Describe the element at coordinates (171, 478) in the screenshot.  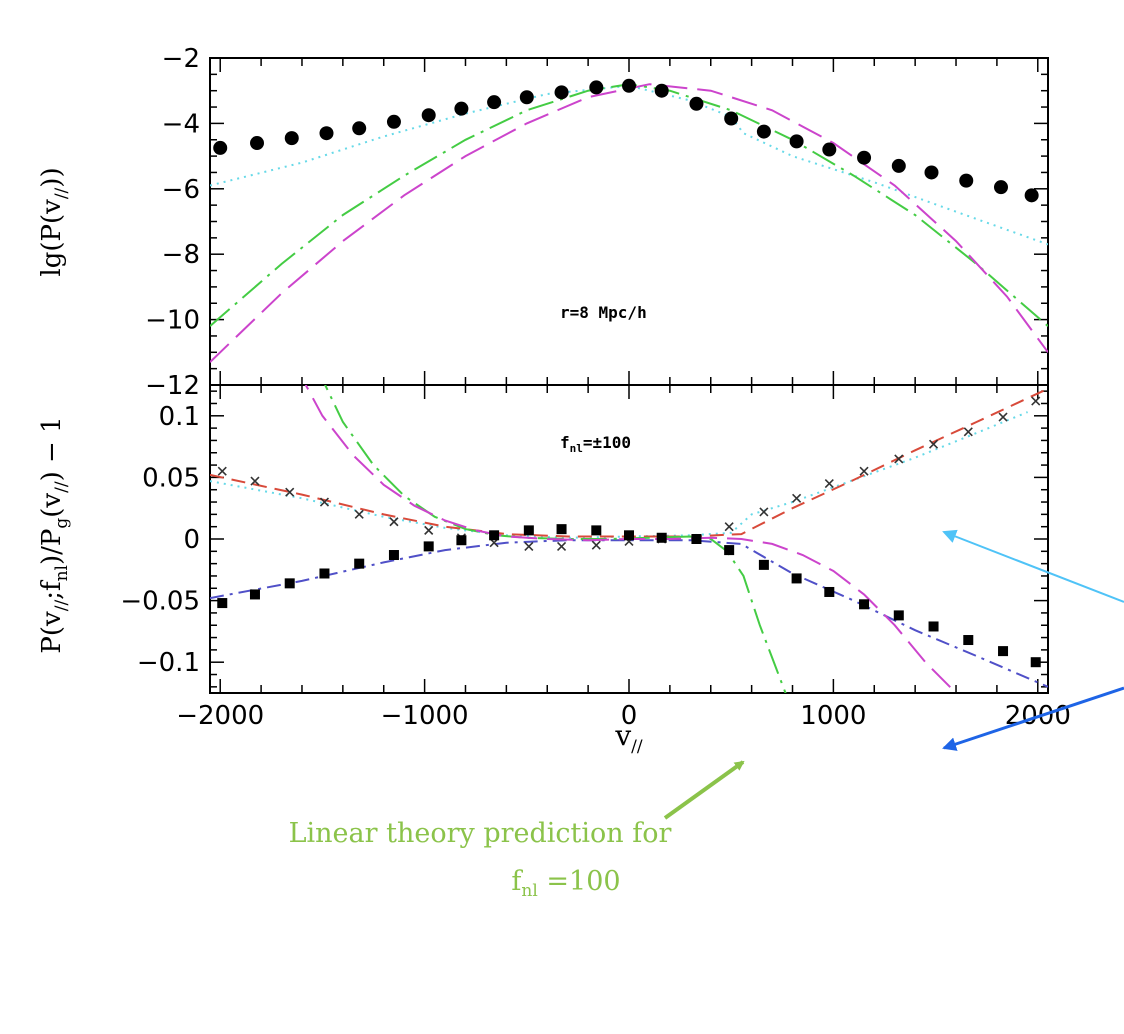
I see `bottom-y-tick-label: 0.05` at that location.